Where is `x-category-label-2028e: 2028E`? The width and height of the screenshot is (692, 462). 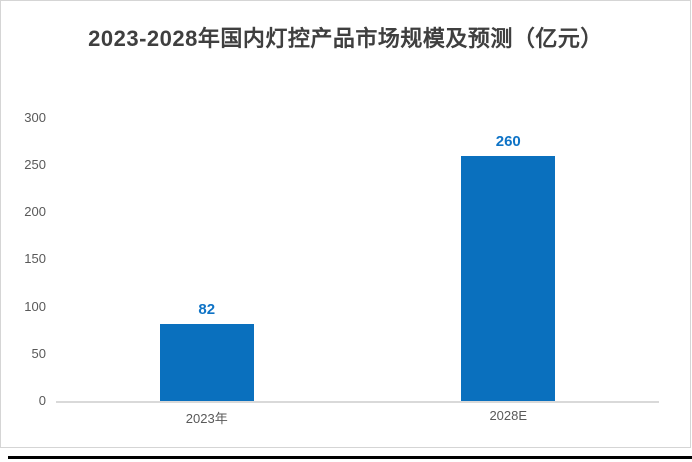 x-category-label-2028e: 2028E is located at coordinates (508, 415).